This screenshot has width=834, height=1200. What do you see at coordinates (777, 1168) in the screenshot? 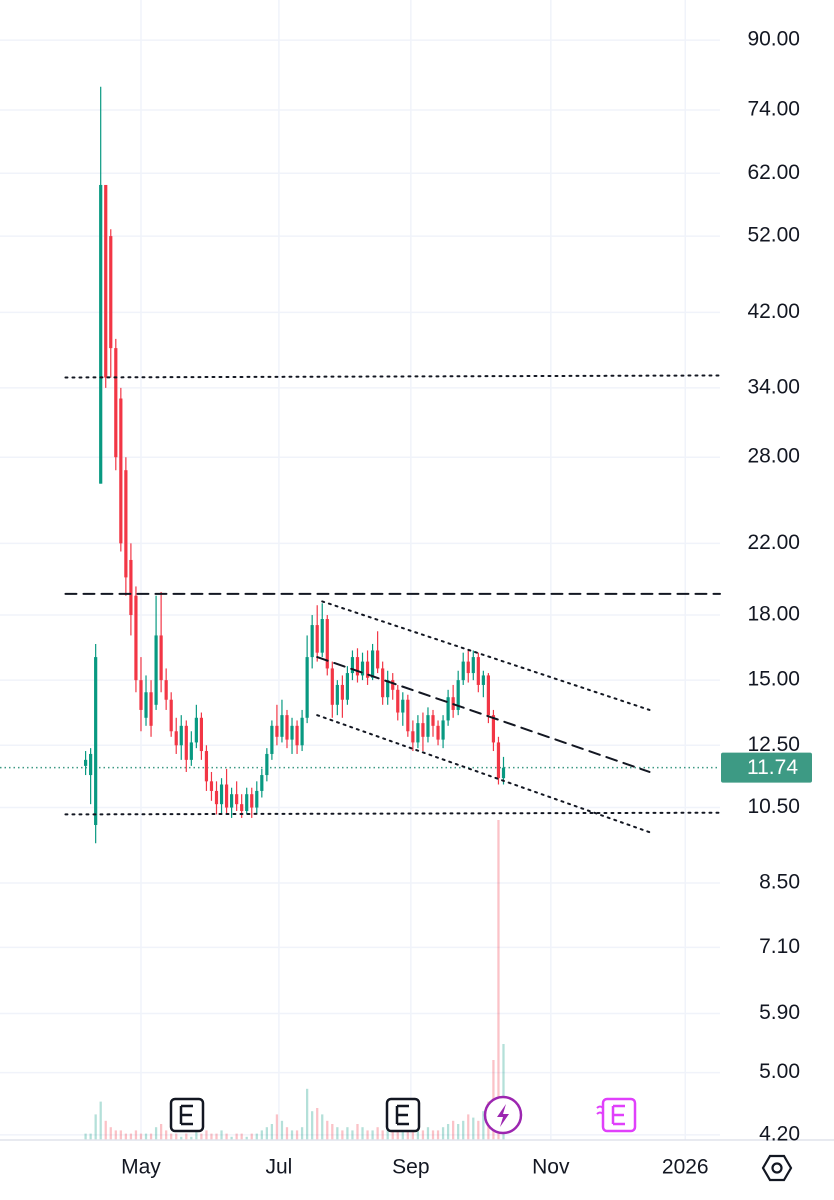
I see `settings-icon` at bounding box center [777, 1168].